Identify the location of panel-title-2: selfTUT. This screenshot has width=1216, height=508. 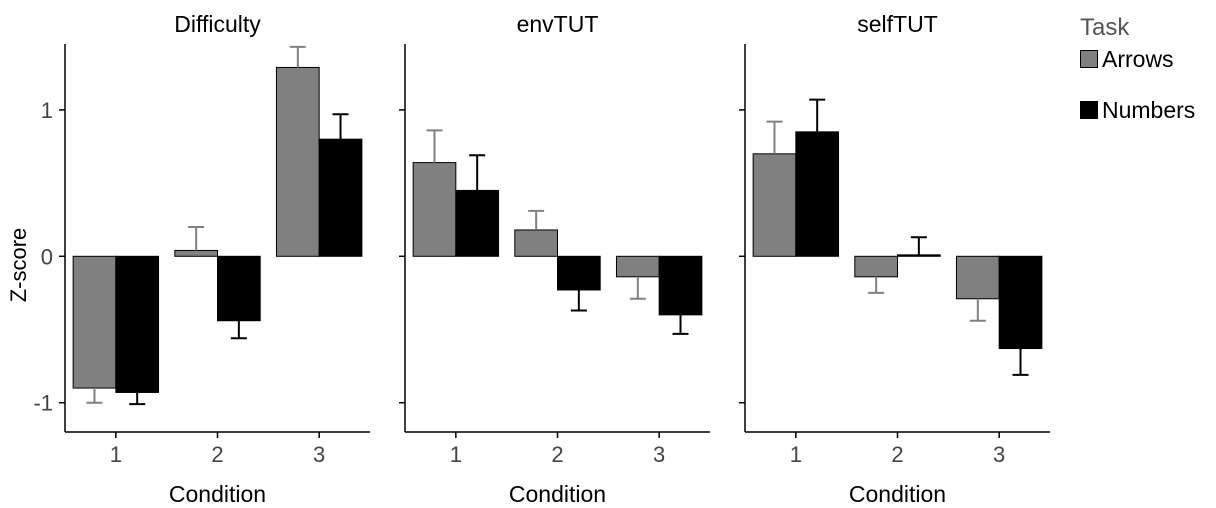
(897, 24).